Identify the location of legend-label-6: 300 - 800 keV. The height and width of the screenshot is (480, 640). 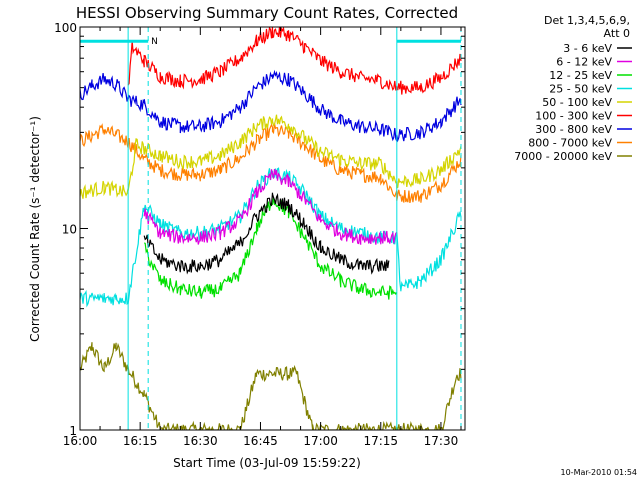
(573, 129).